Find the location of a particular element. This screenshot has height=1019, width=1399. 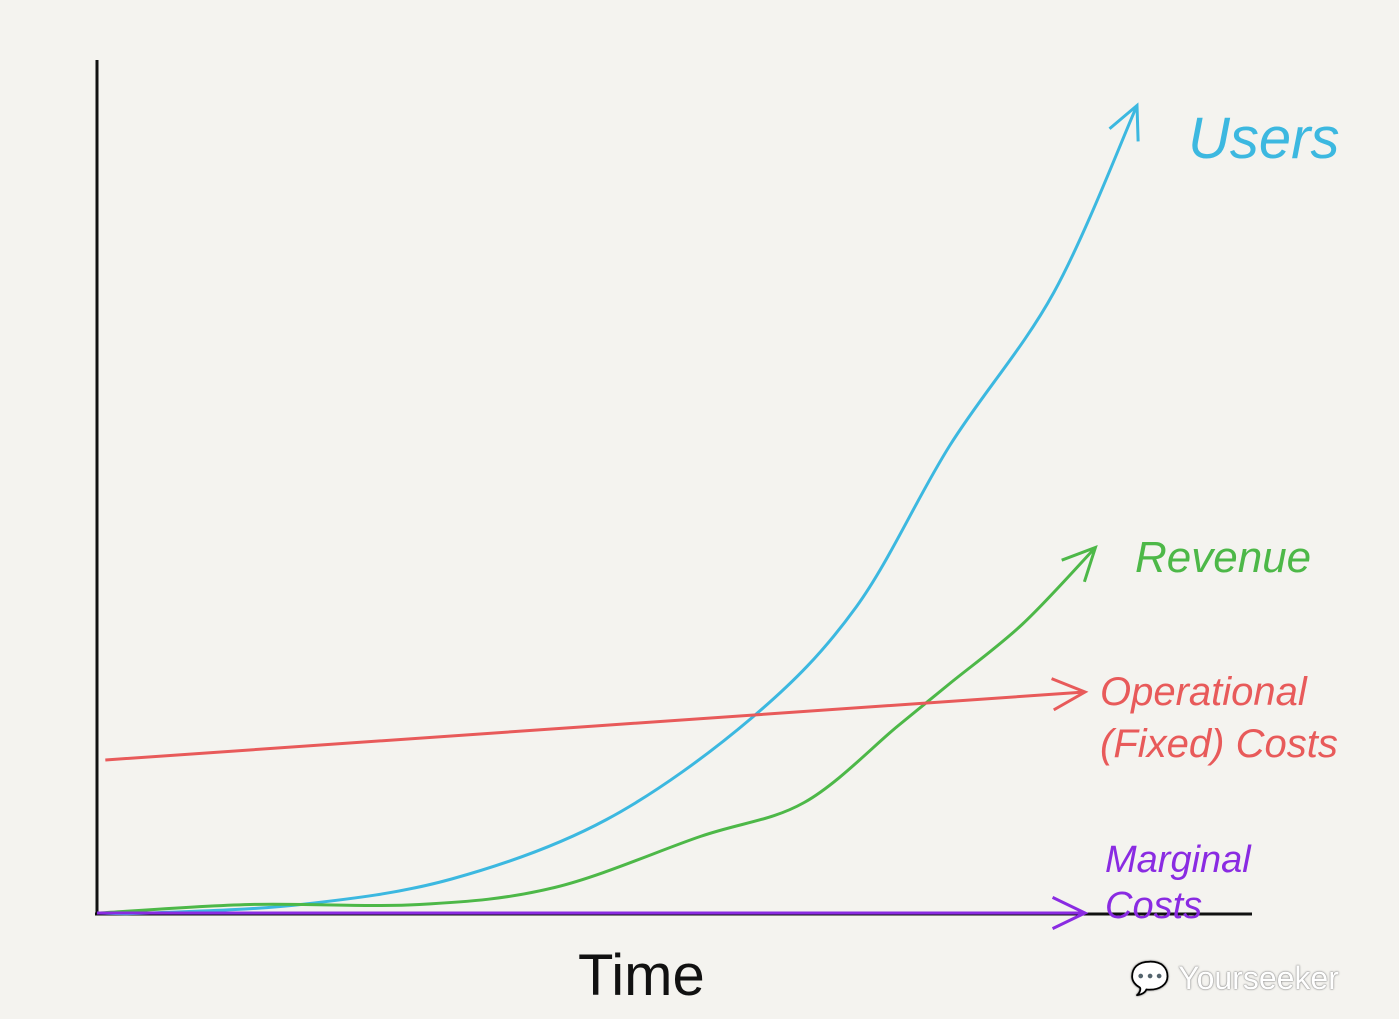

watermark-text: Yourseeker is located at coordinates (1258, 978).